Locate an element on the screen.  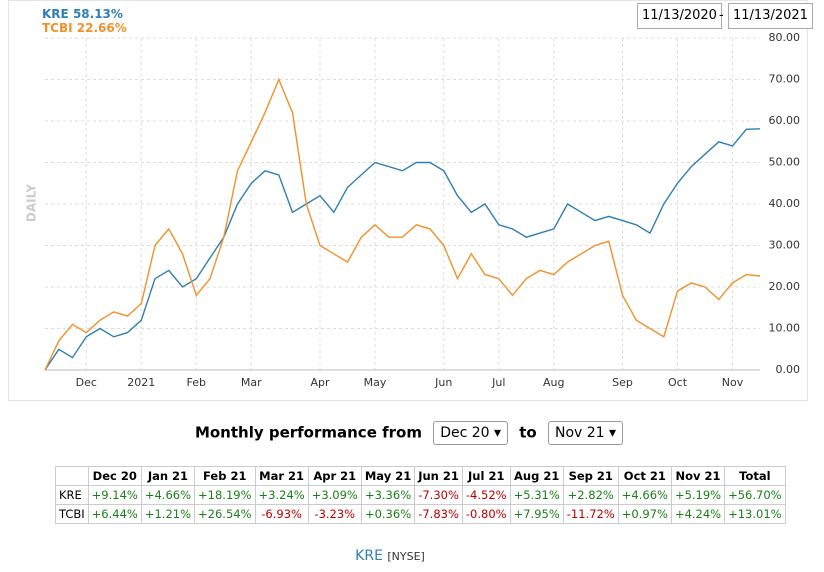
legend: KRE 58.13%TCBI 22.66% is located at coordinates (84, 21).